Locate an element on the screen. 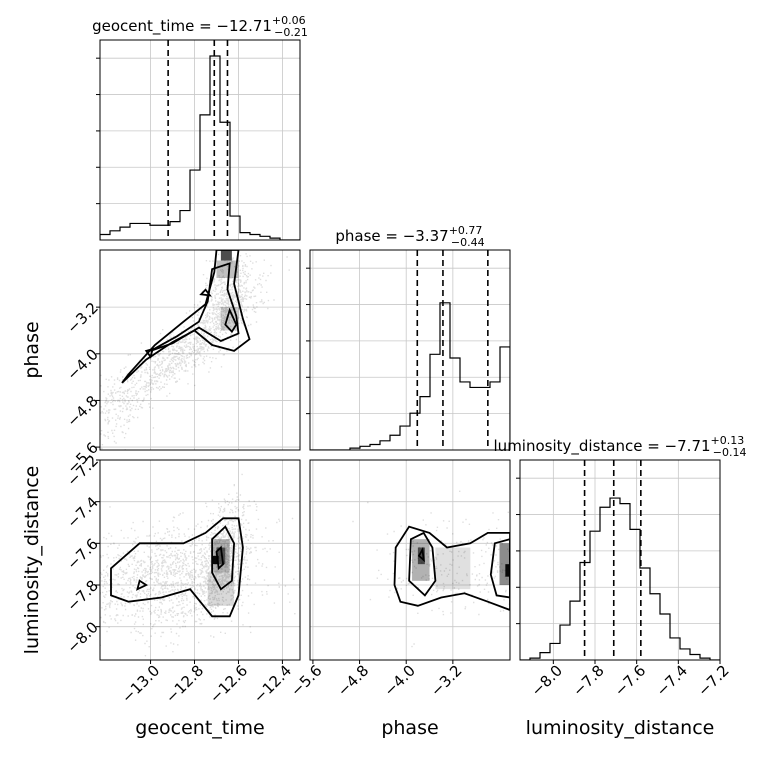 Image resolution: width=760 pixels, height=760 pixels. histogram-phase is located at coordinates (410, 376).